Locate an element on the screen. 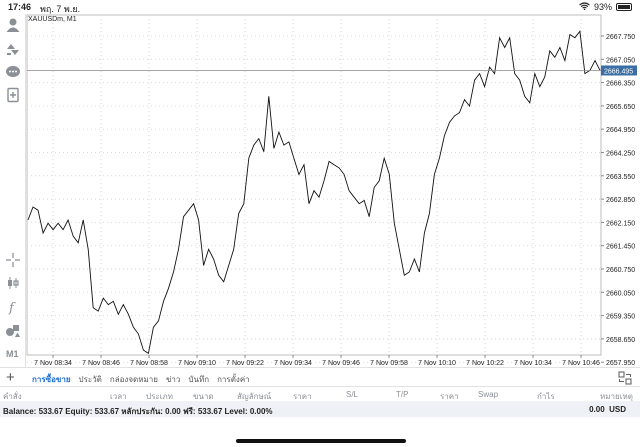 Image resolution: width=640 pixels, height=447 pixels. battery-percent: 93% is located at coordinates (602, 7).